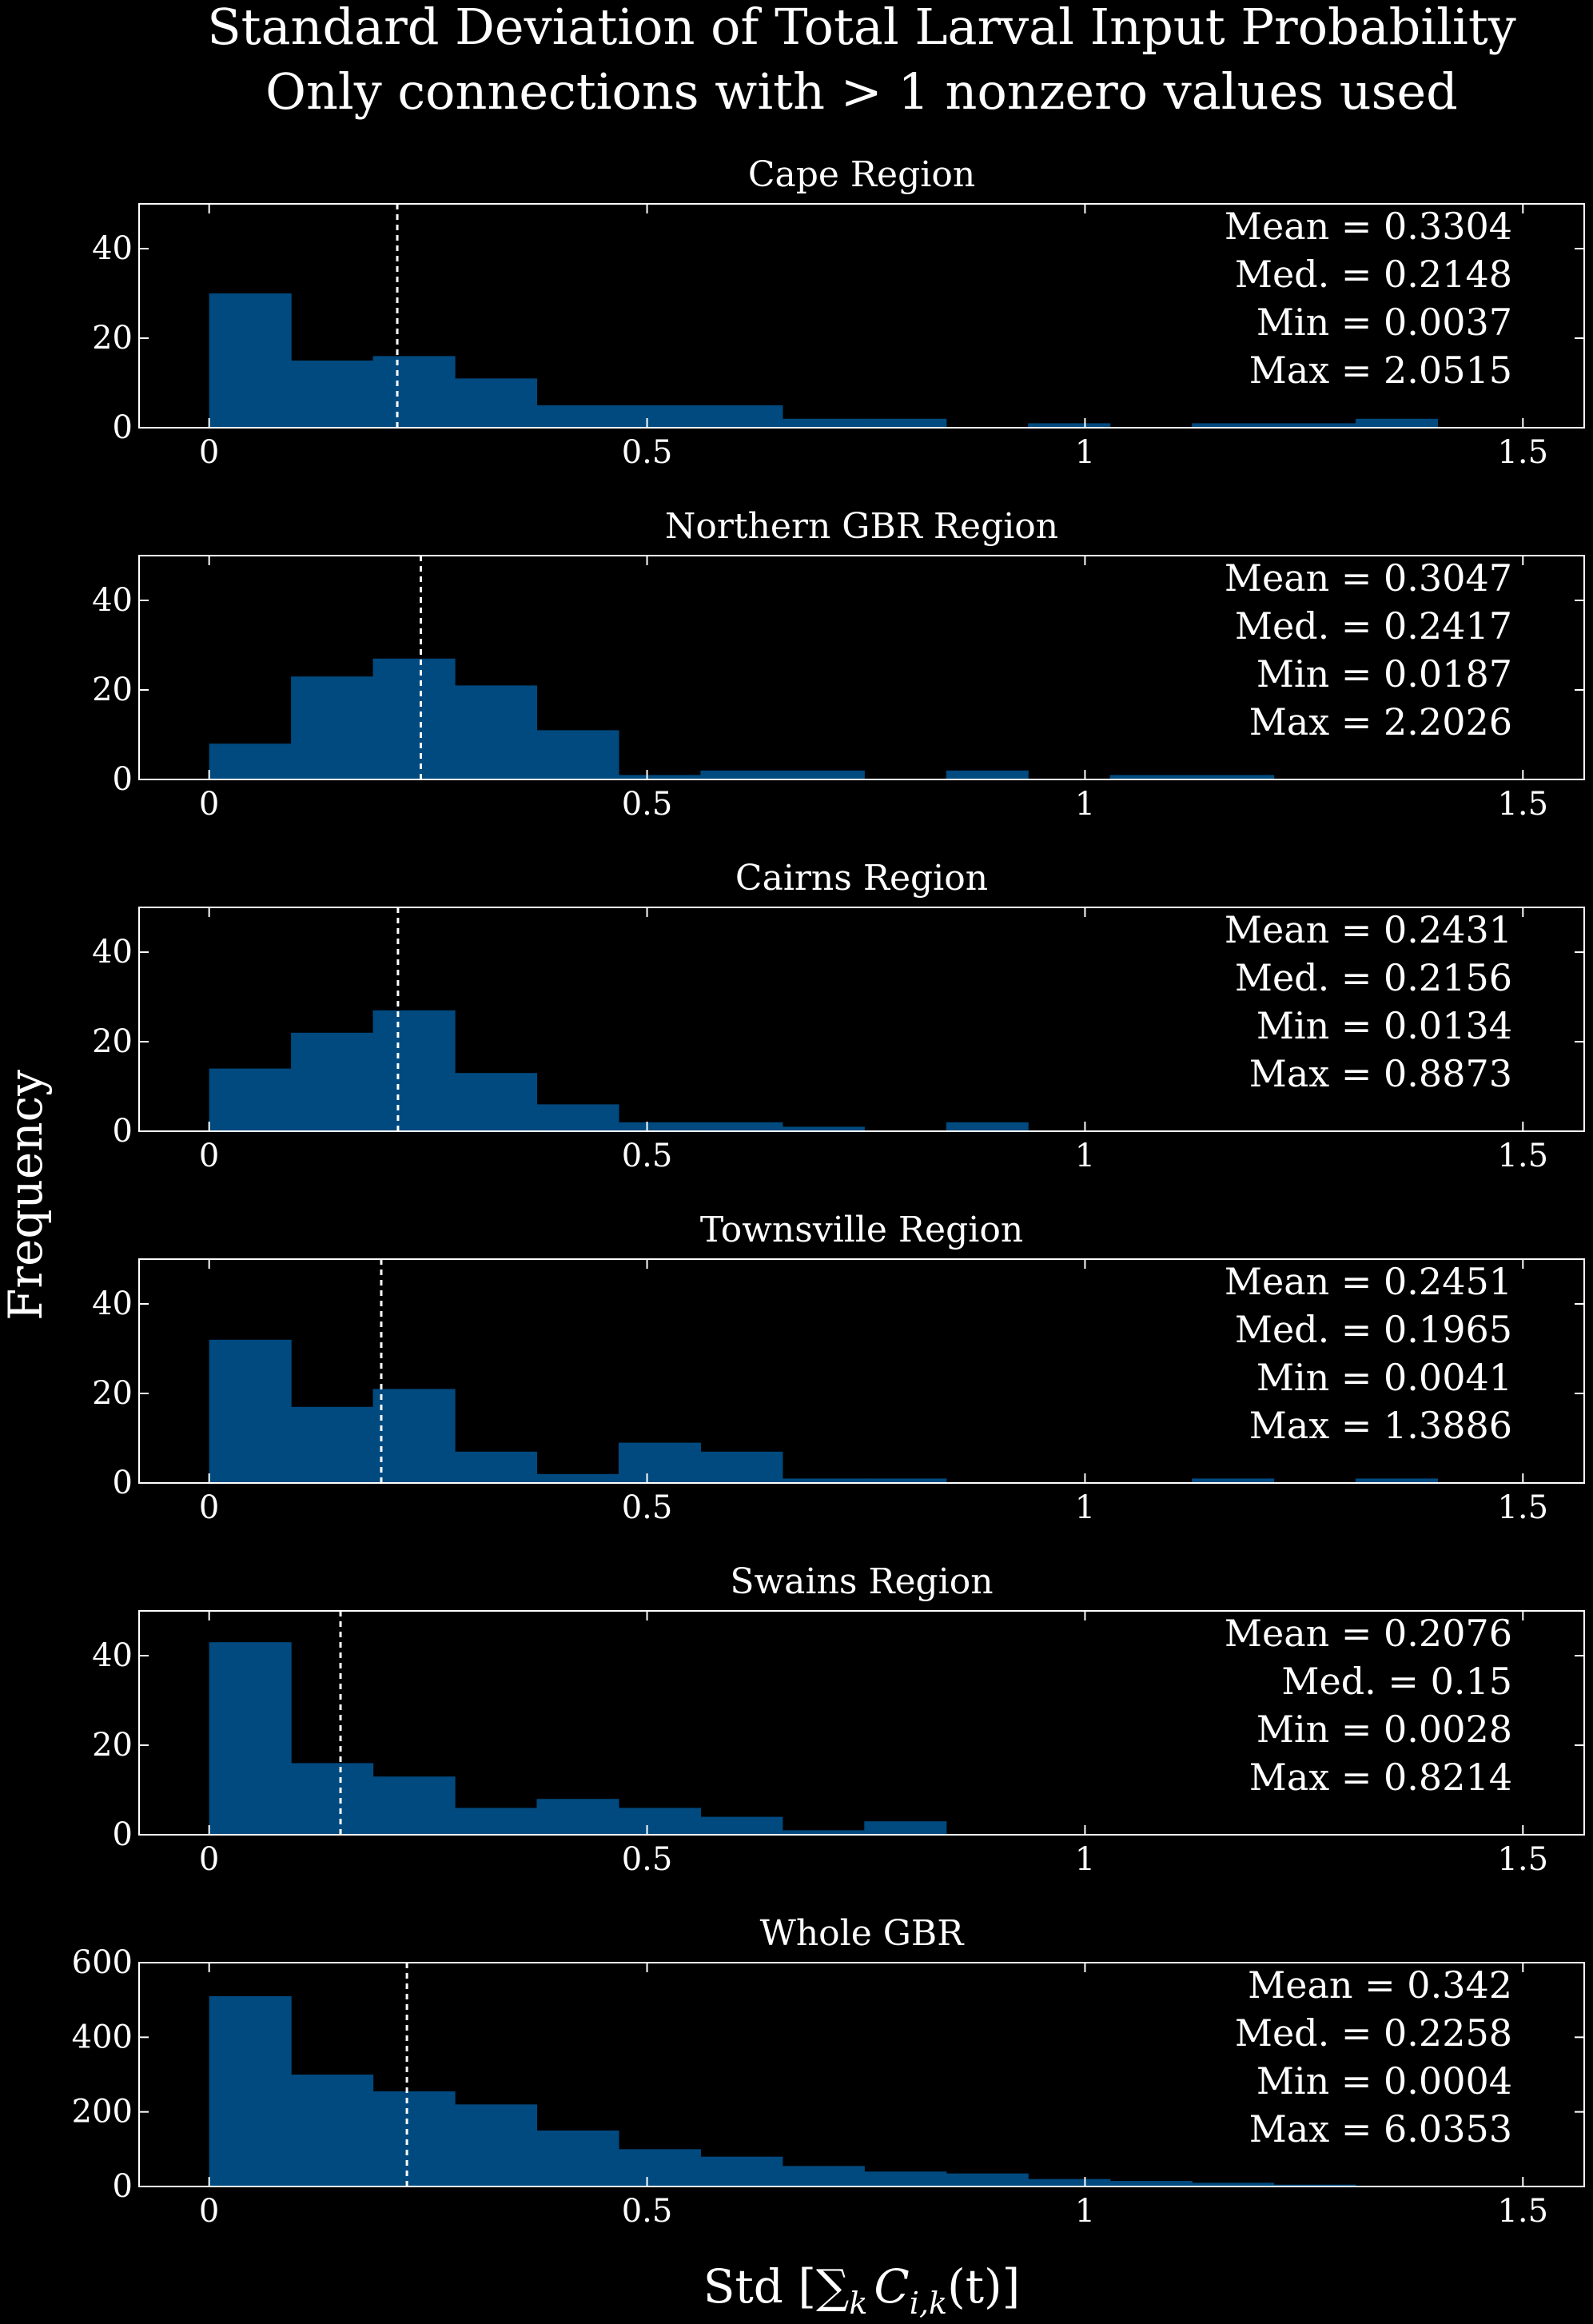 This screenshot has height=2324, width=1593. I want to click on y-tick-label: 200, so click(102, 2112).